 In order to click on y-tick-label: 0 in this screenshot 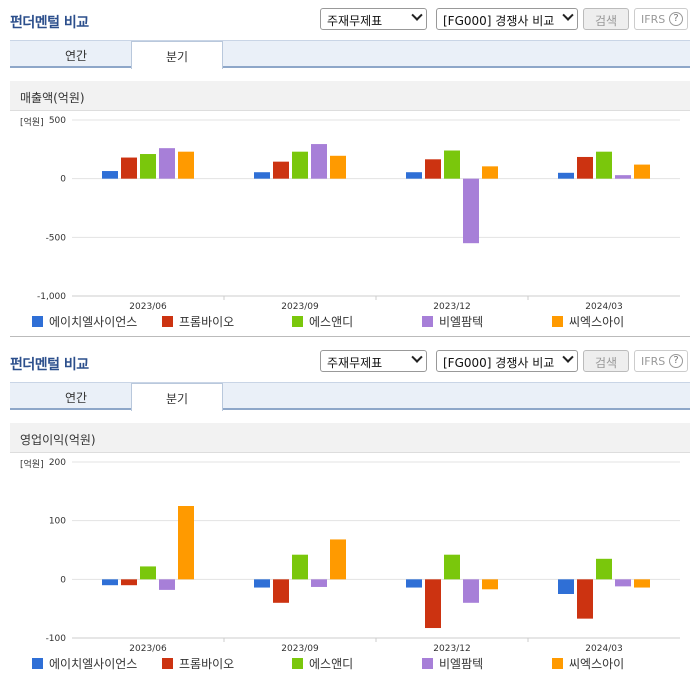, I will do `click(63, 580)`.